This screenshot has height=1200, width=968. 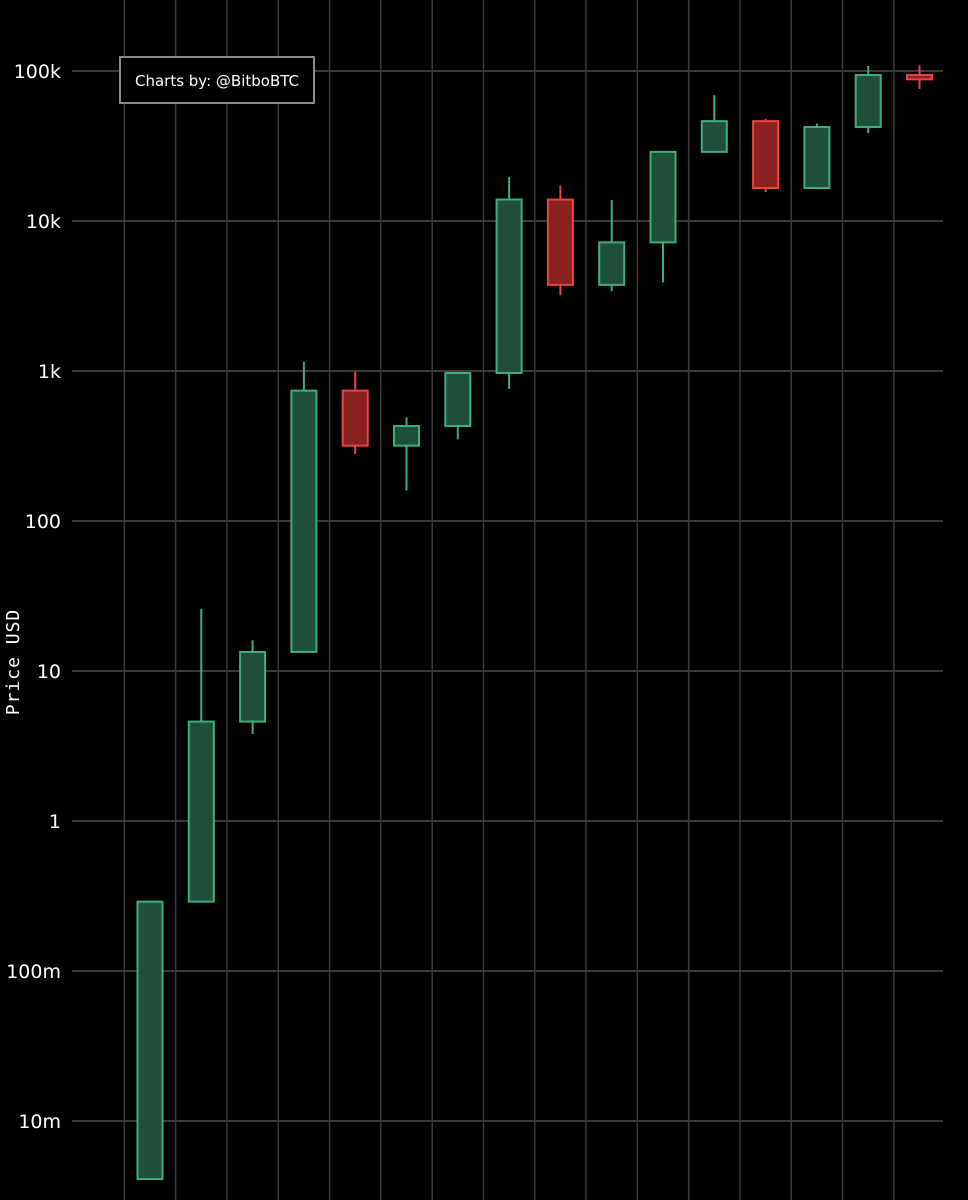 I want to click on y-tick-labels: 10m 100m 1 10 100 1k 10k 100k, so click(x=33, y=597).